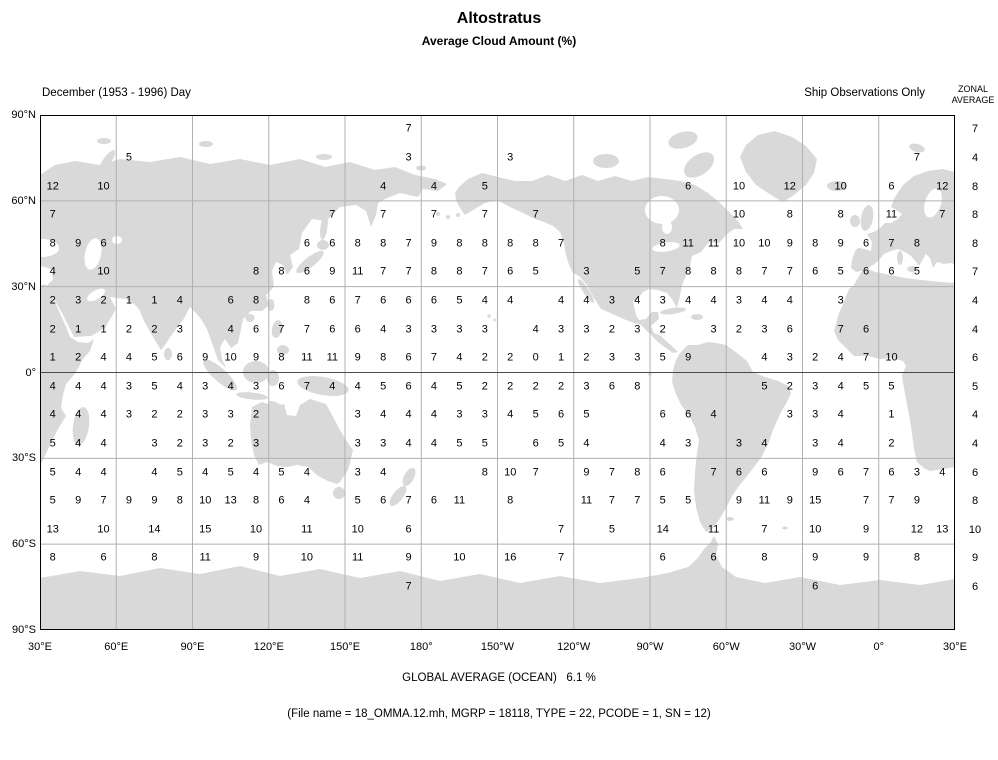  Describe the element at coordinates (662, 529) in the screenshot. I see `grid-value: 14` at that location.